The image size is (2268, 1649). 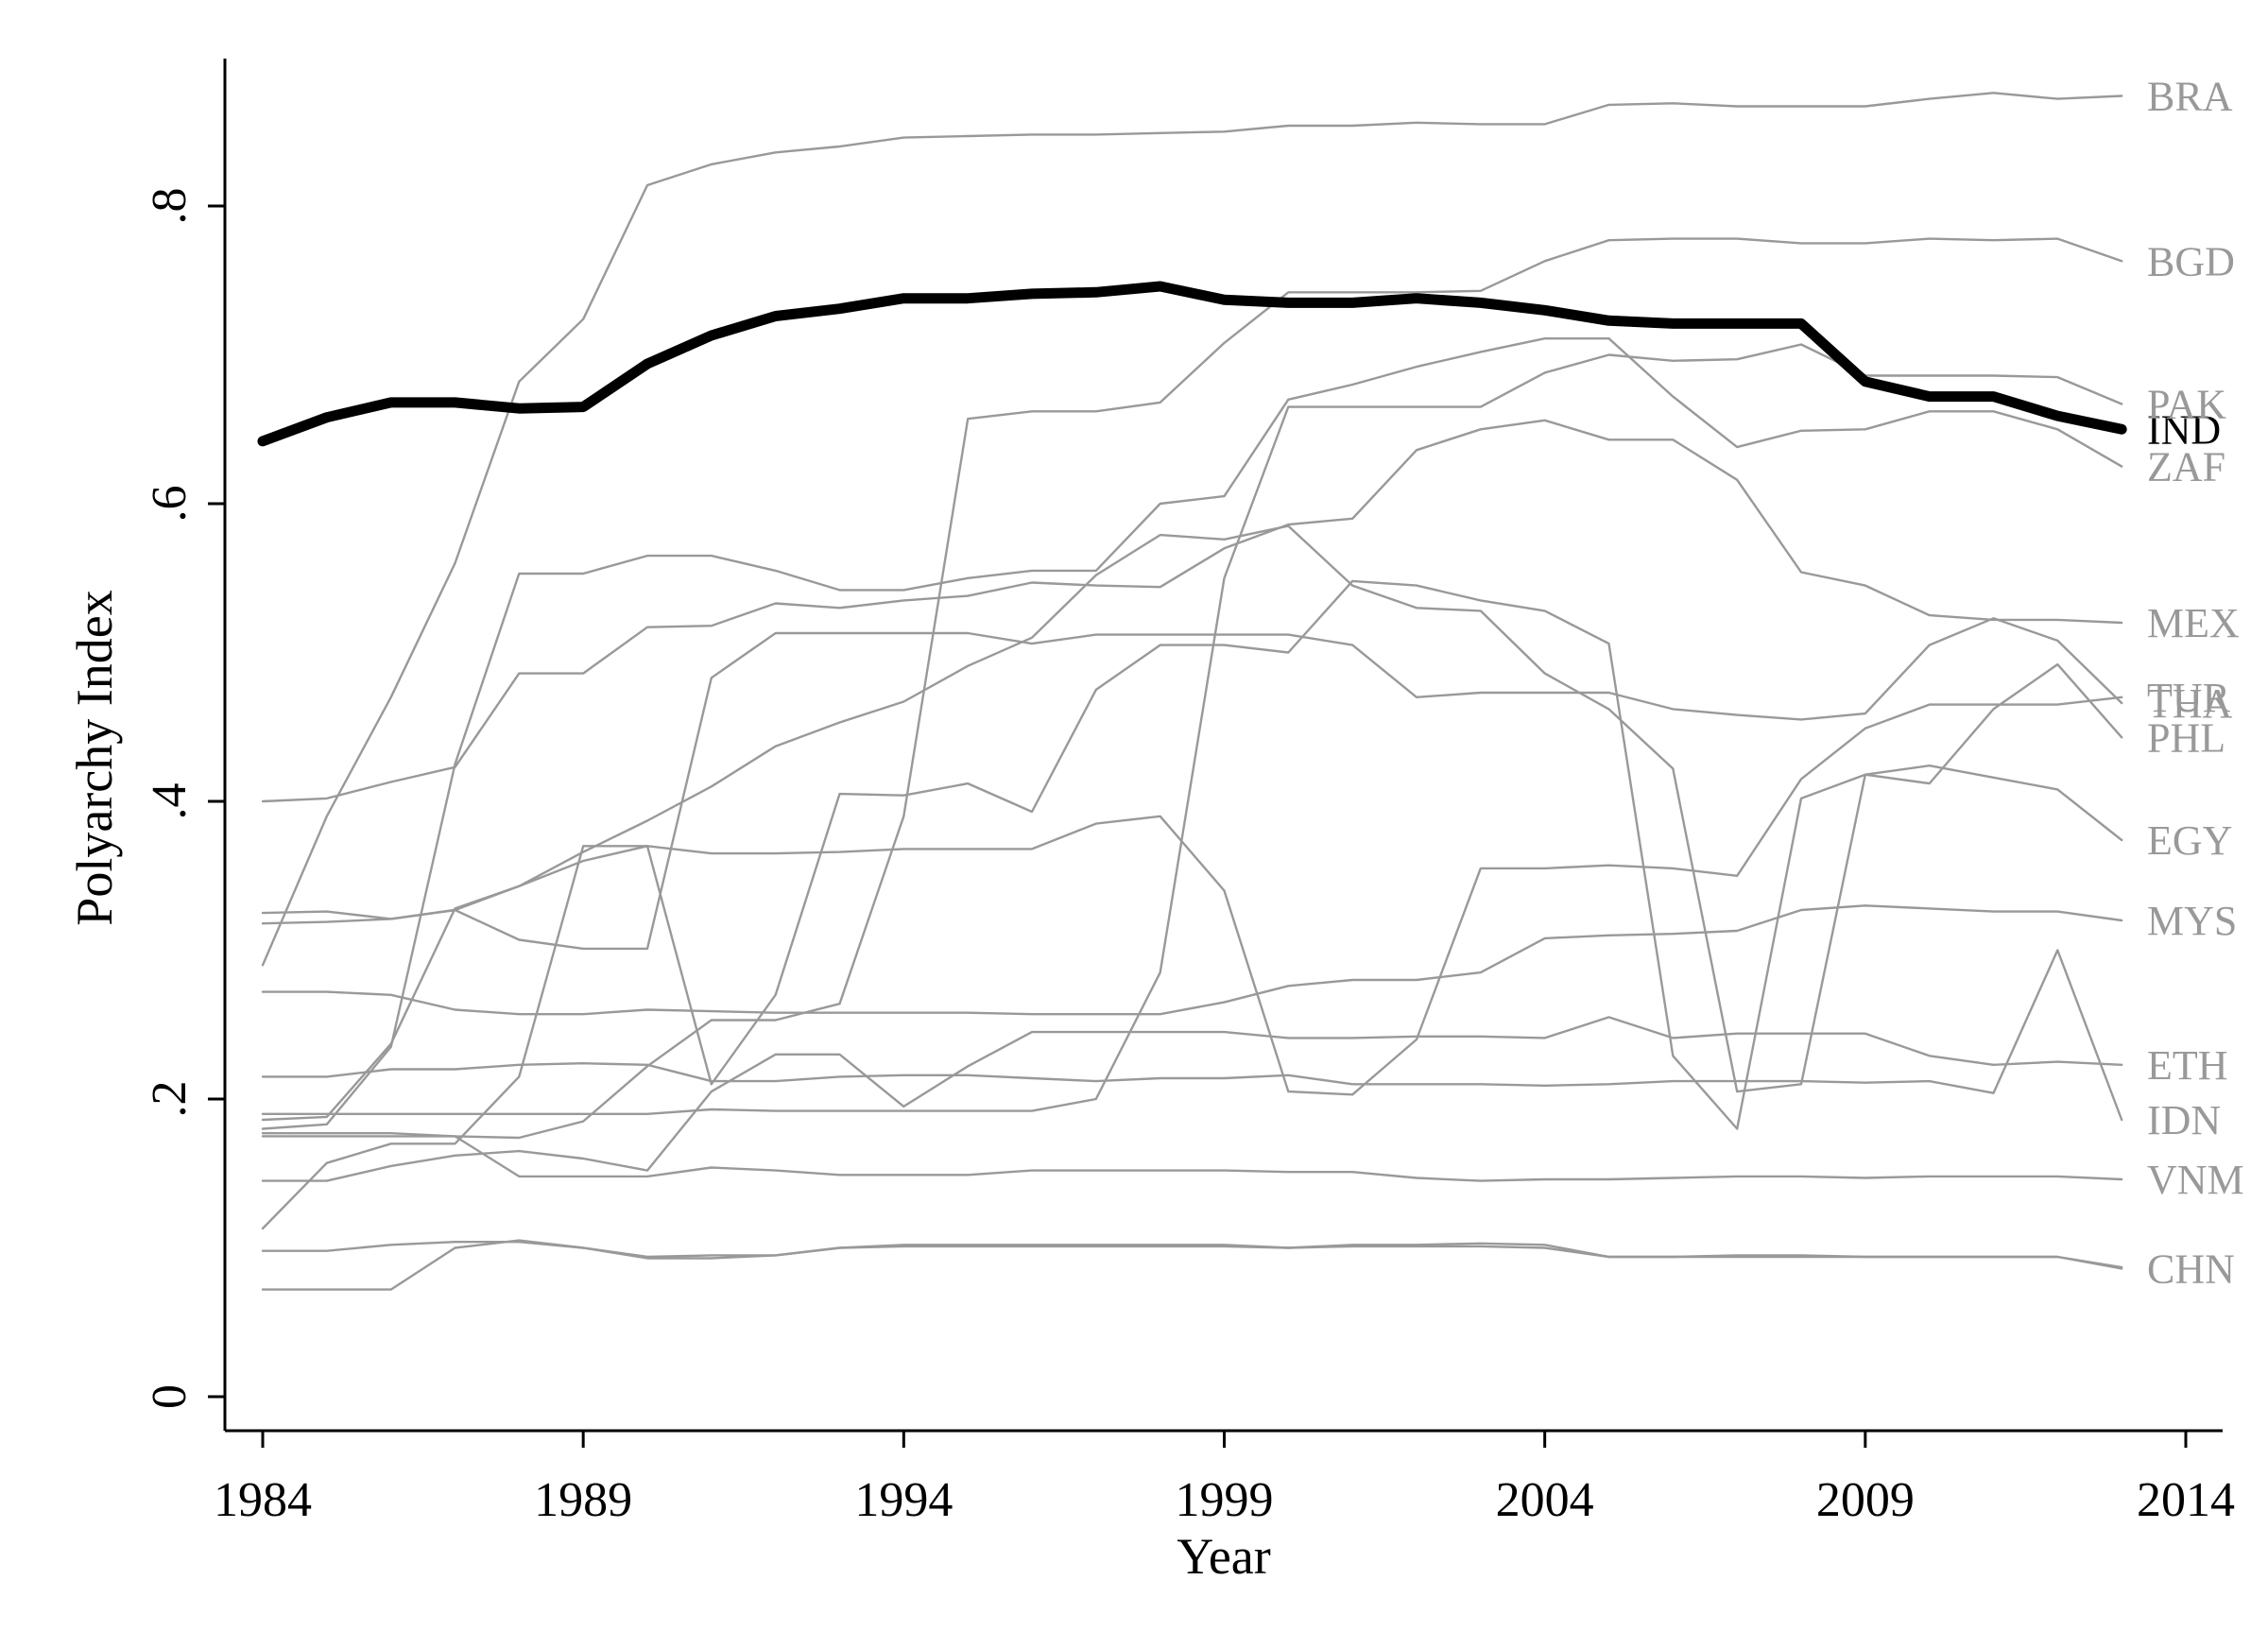 What do you see at coordinates (1224, 1556) in the screenshot?
I see `x-axis-title: Year` at bounding box center [1224, 1556].